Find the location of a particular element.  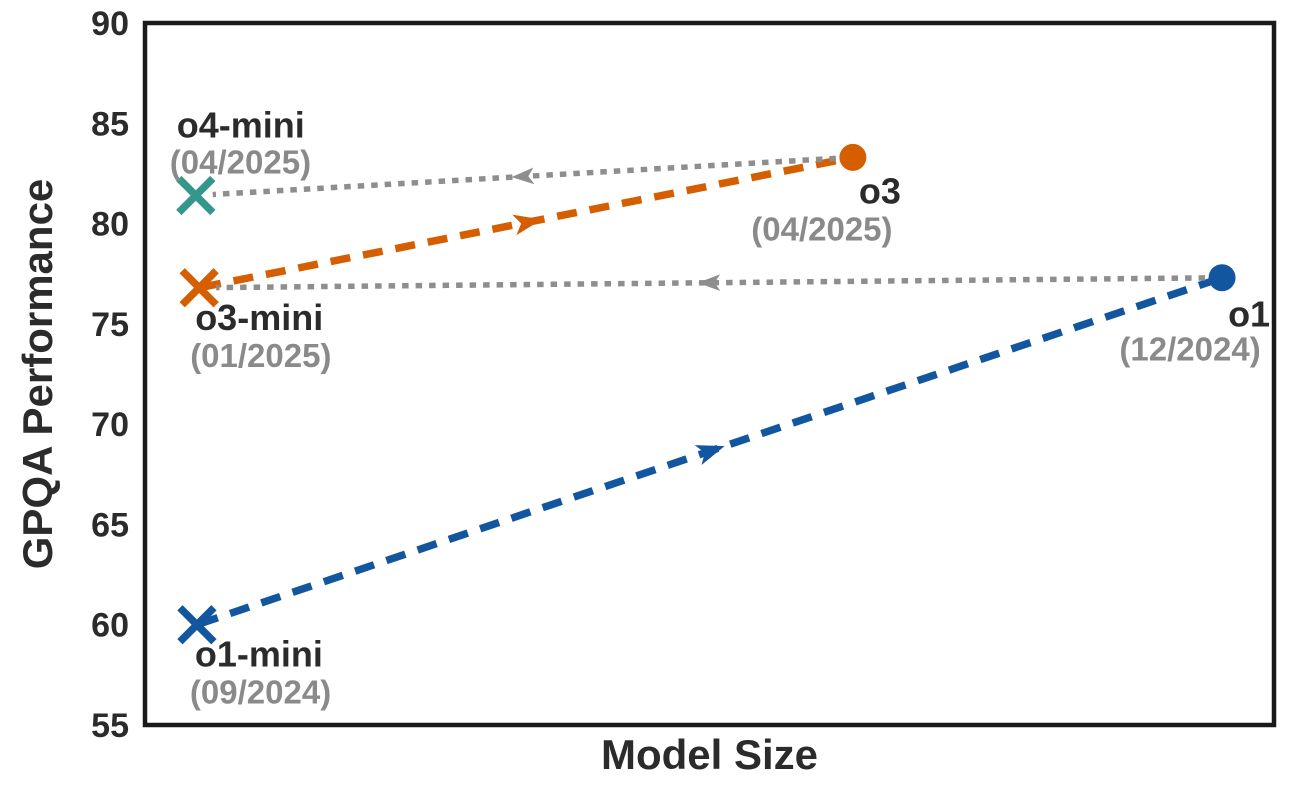

o1-mini-date-label: (09/2024) is located at coordinates (260, 692).